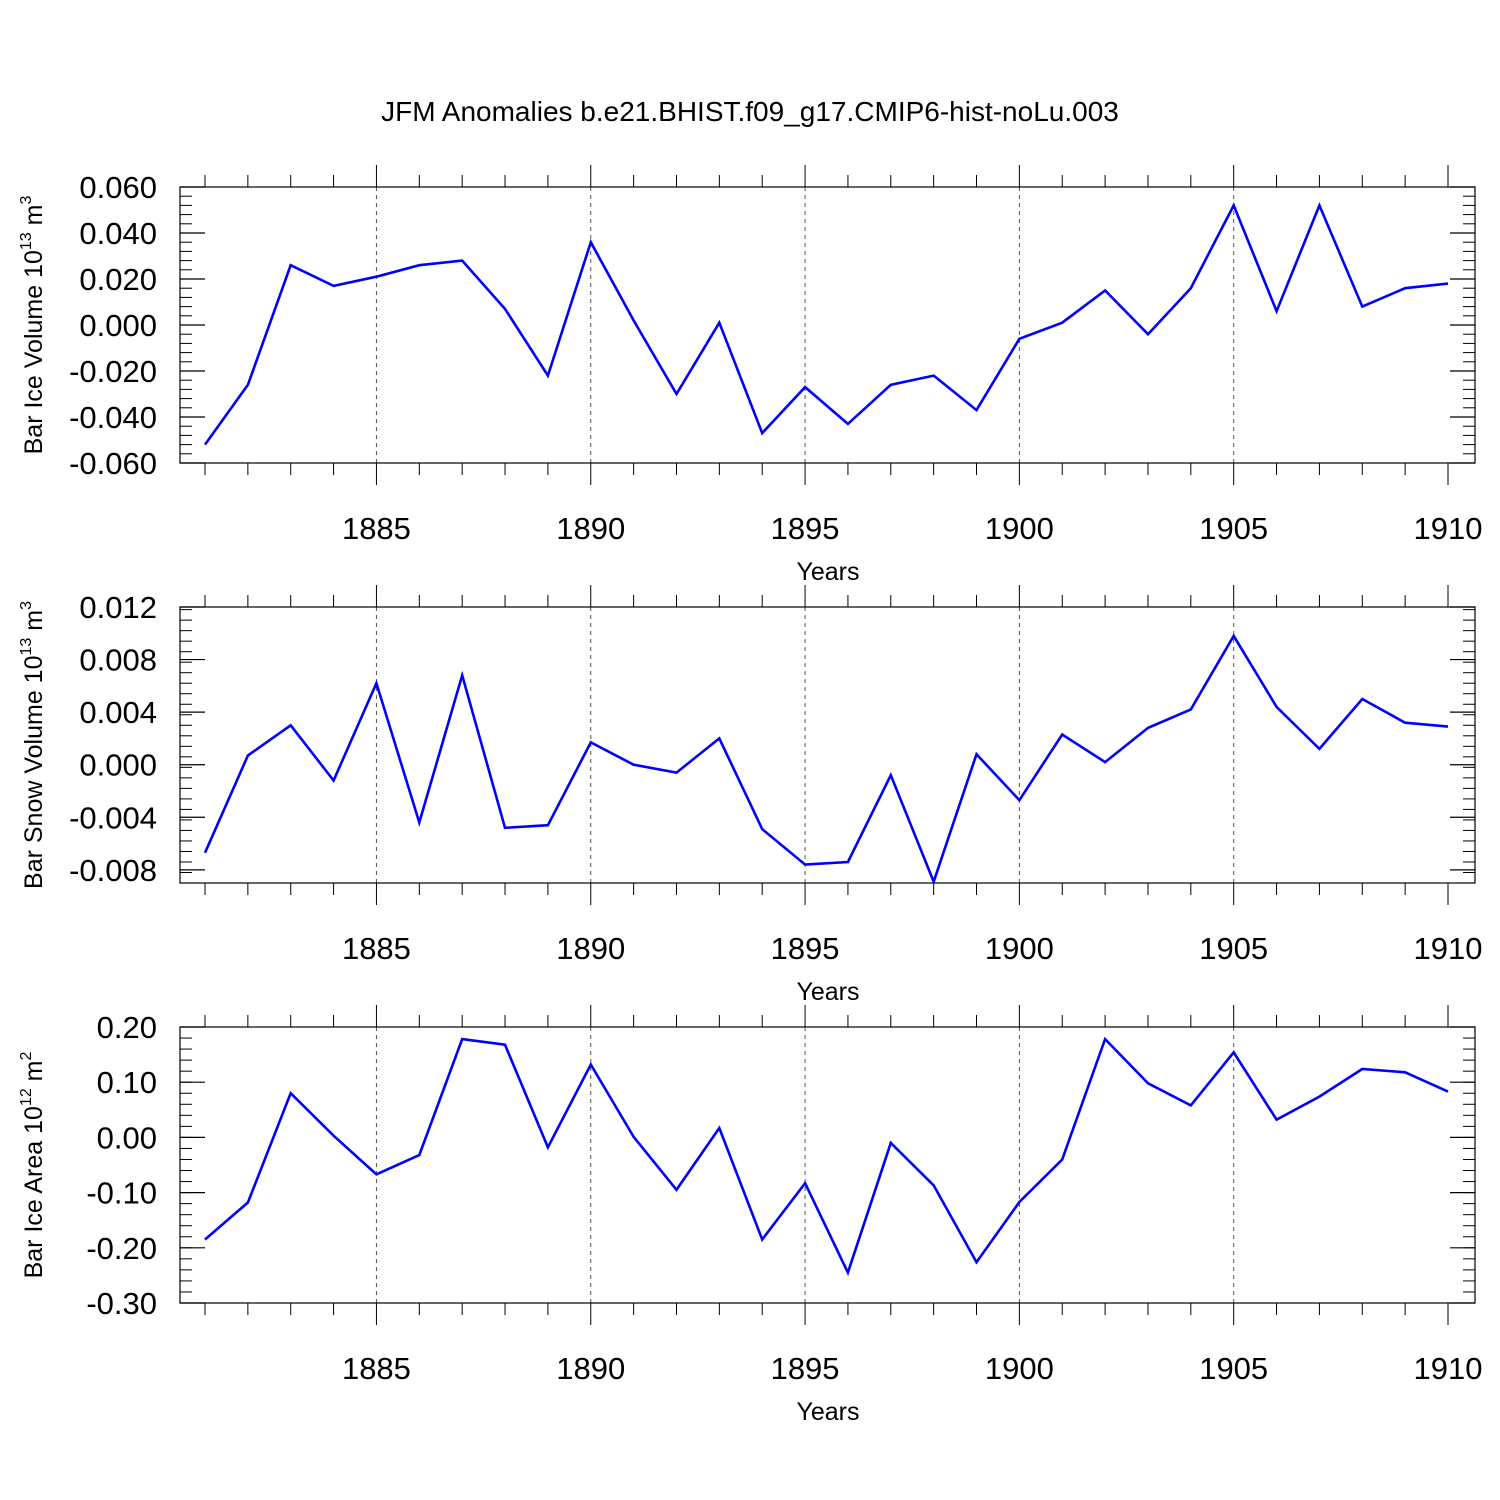  What do you see at coordinates (121, 1303) in the screenshot?
I see `y-tick-label: -0.30` at bounding box center [121, 1303].